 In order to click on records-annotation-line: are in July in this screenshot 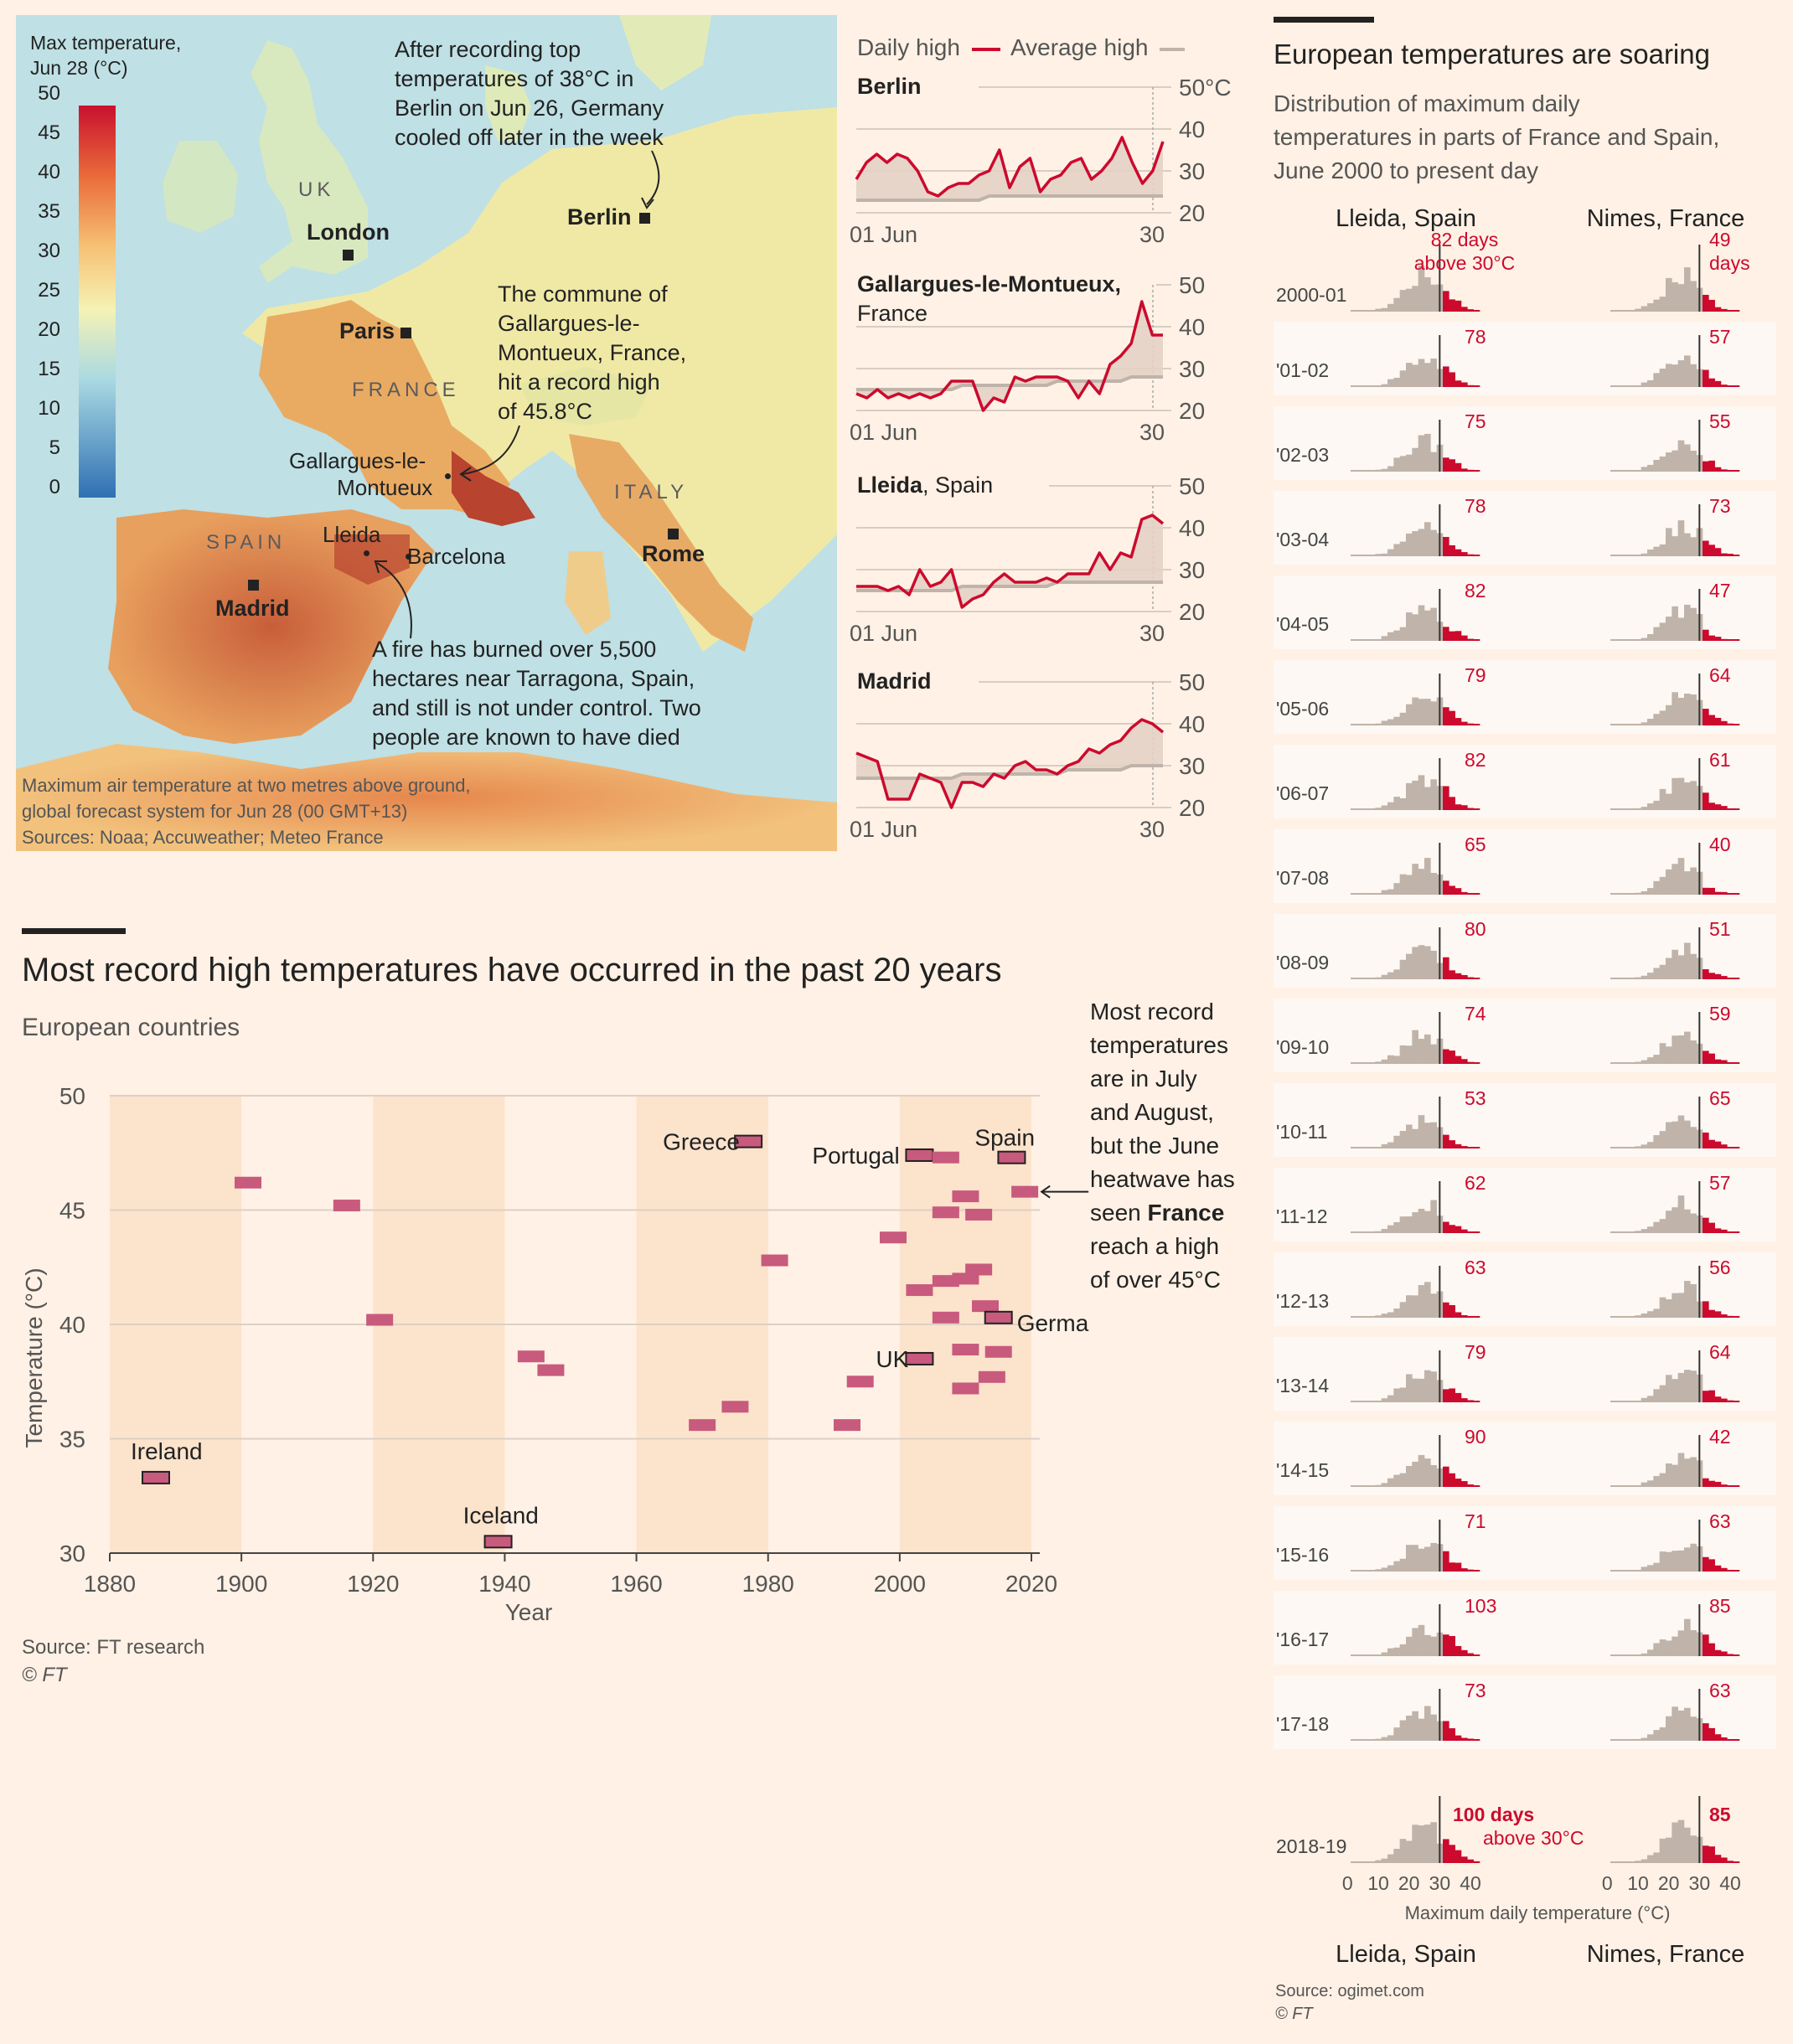, I will do `click(1143, 1079)`.